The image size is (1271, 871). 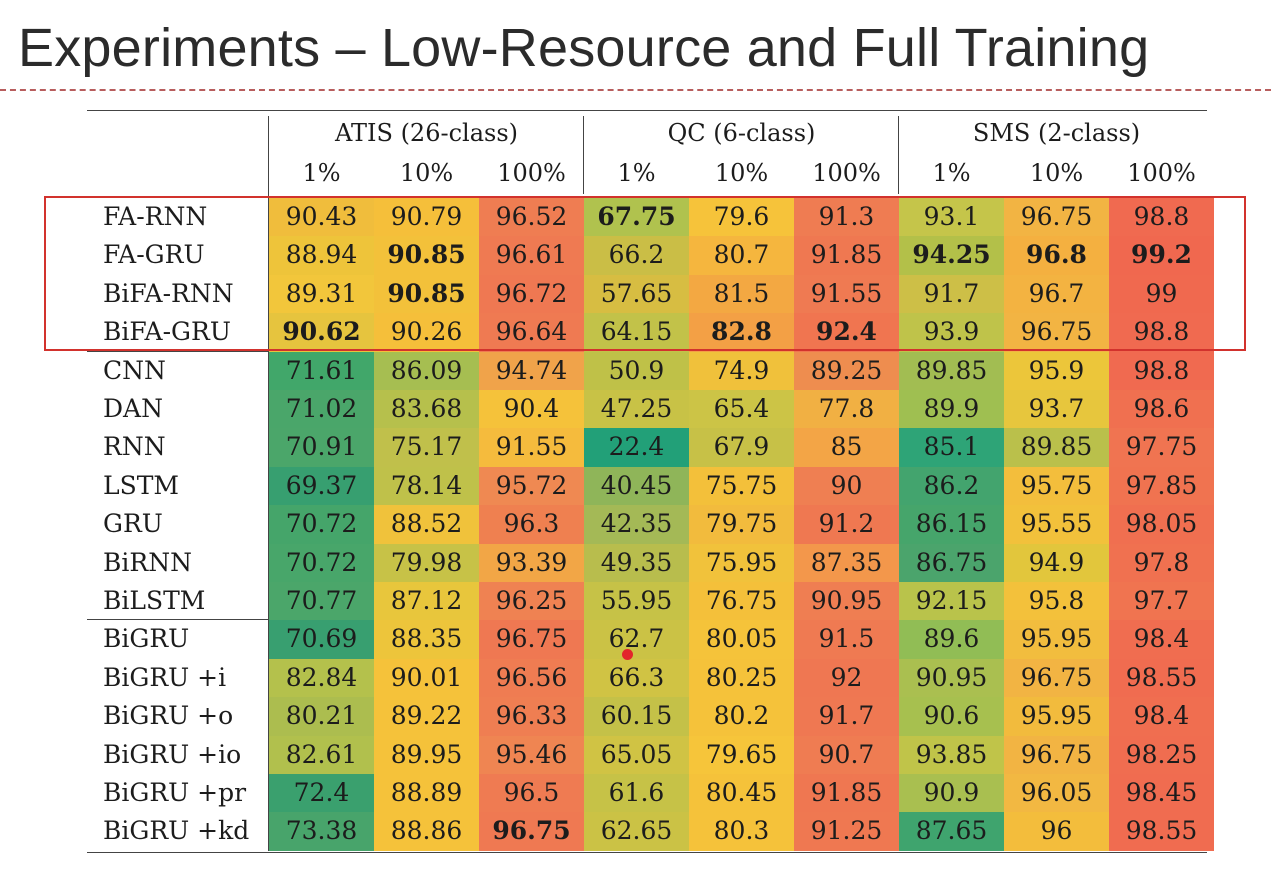 What do you see at coordinates (1056, 255) in the screenshot?
I see `table-cell: 96.8` at bounding box center [1056, 255].